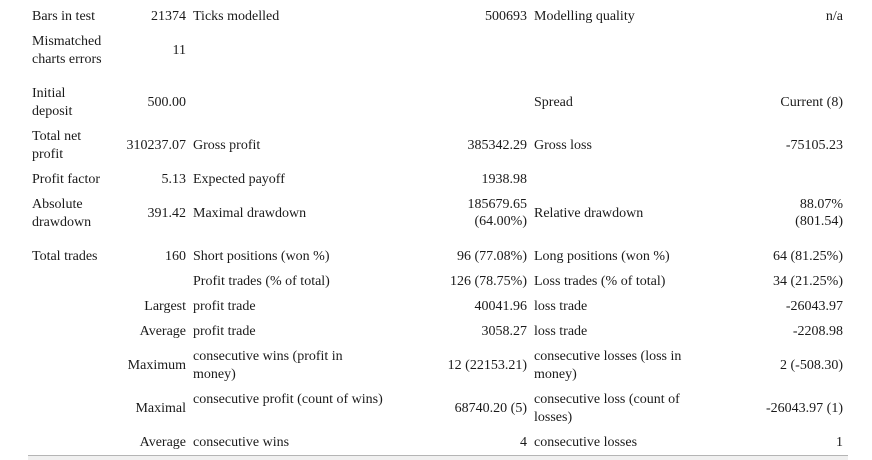 The image size is (872, 460). Describe the element at coordinates (261, 281) in the screenshot. I see `profit-trades-label: Profit trades (% of total)` at that location.